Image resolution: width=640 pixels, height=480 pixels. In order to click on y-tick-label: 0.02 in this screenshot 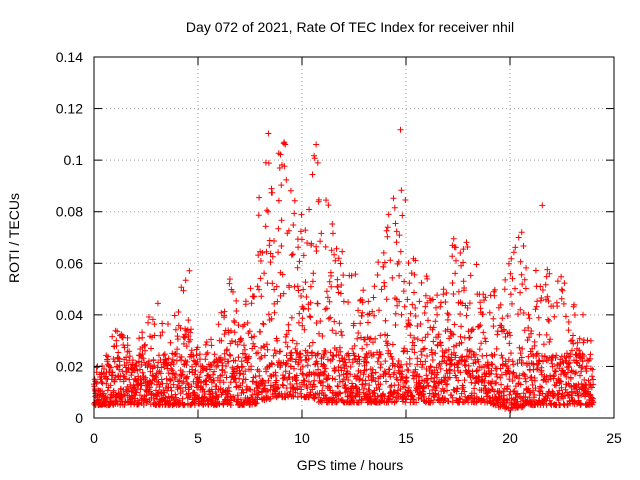, I will do `click(69, 366)`.